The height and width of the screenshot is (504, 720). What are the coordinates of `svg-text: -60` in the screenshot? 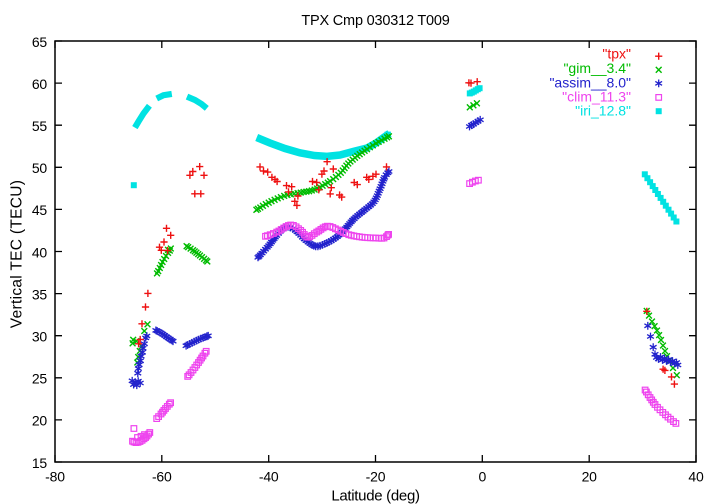 It's located at (162, 477).